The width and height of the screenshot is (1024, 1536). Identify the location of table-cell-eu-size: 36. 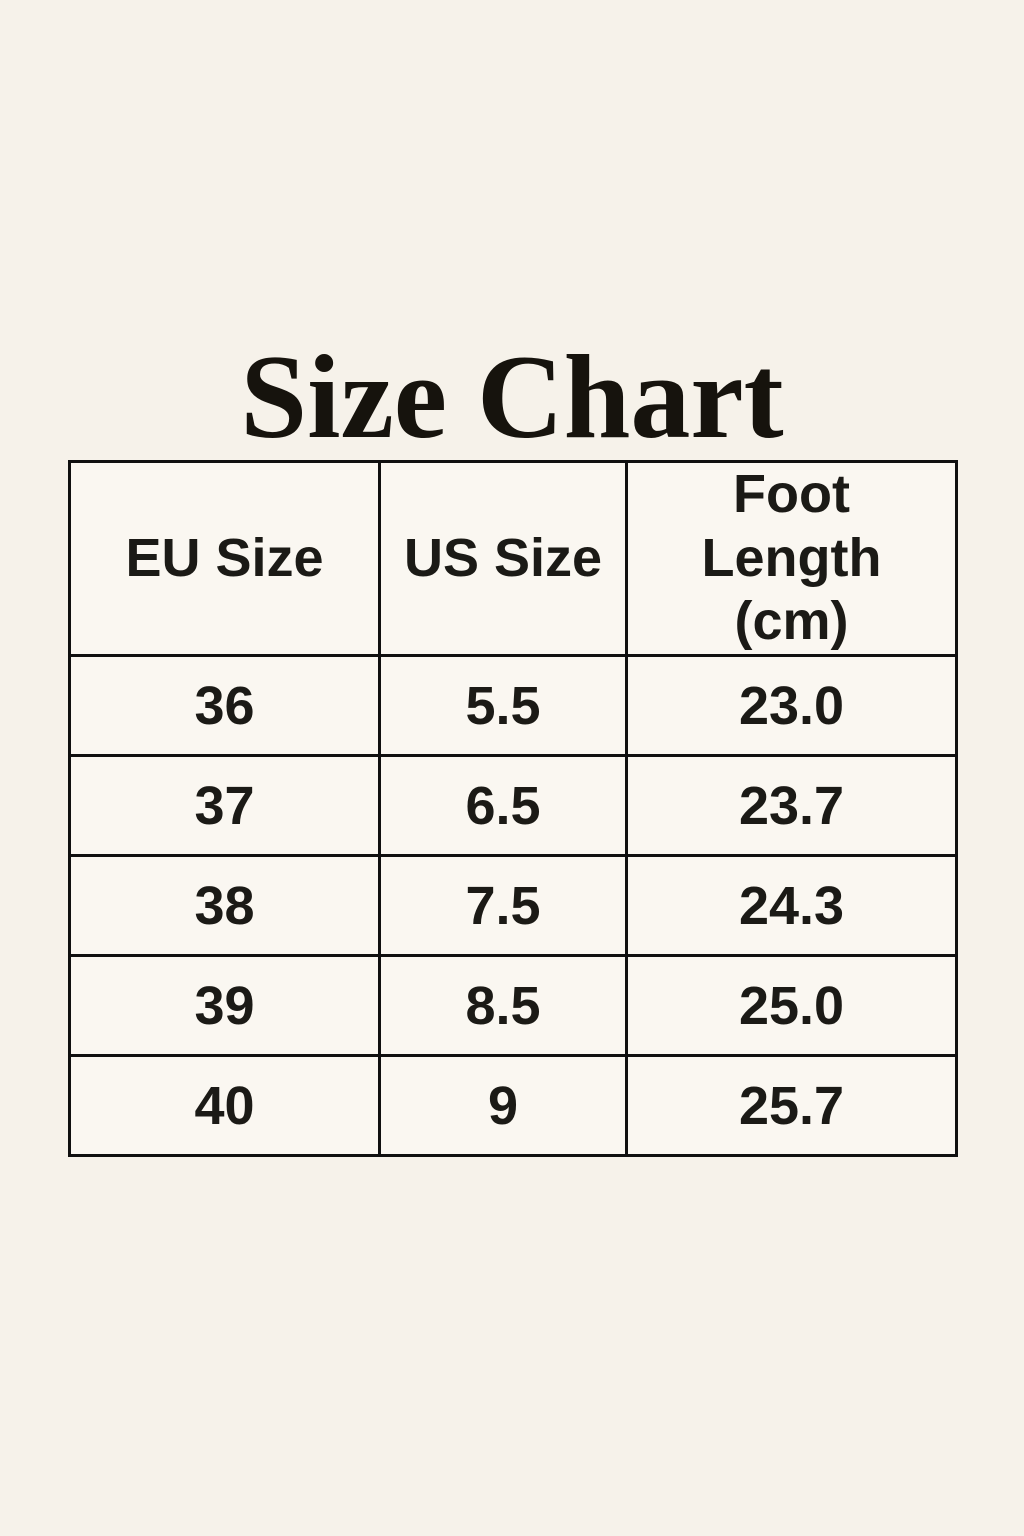
(224, 706).